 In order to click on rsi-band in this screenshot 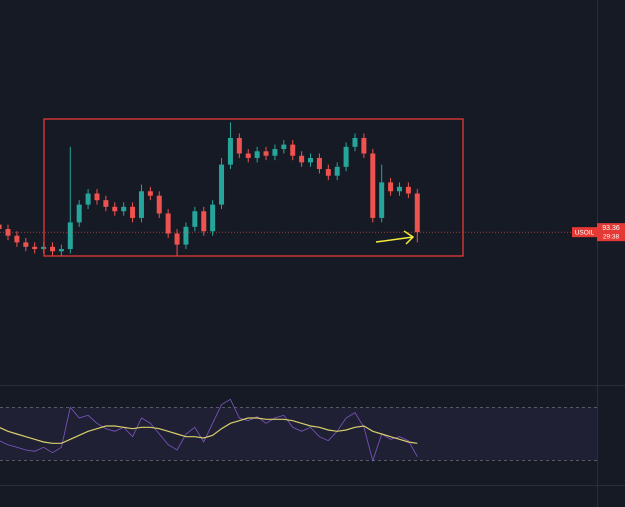, I will do `click(298, 434)`.